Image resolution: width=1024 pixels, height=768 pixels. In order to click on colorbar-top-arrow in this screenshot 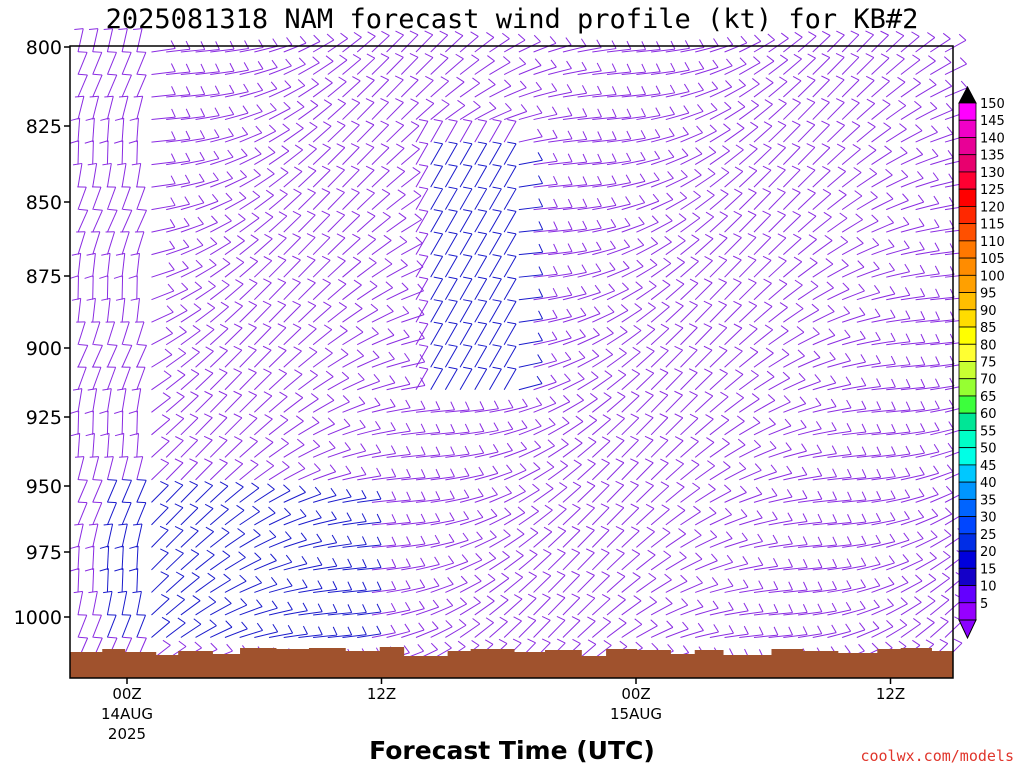, I will do `click(967, 94)`.